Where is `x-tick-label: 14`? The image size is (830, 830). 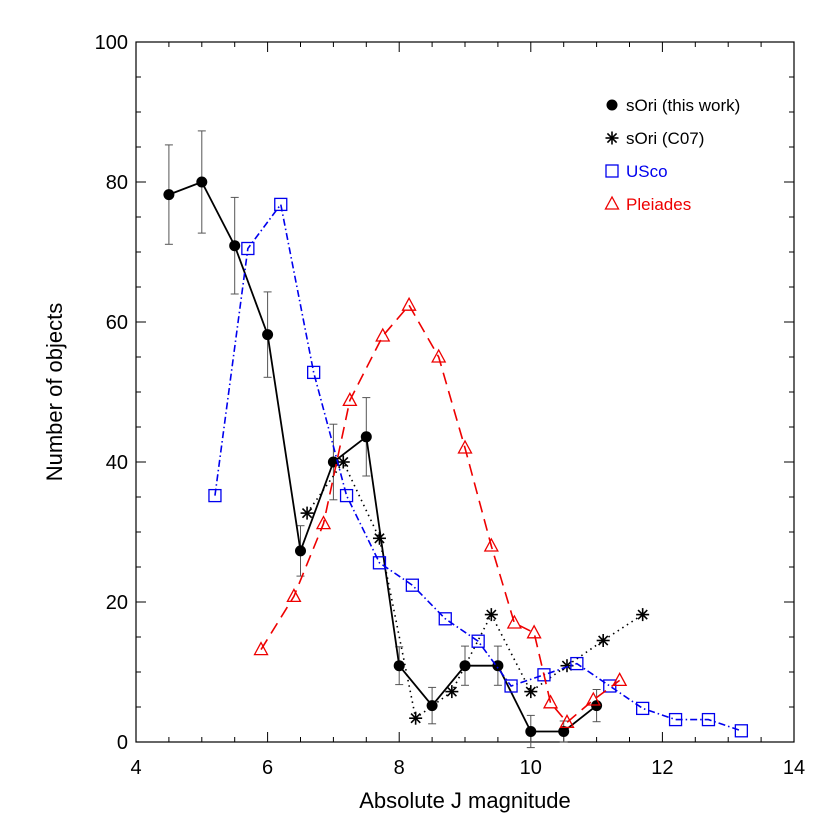 x-tick-label: 14 is located at coordinates (794, 768).